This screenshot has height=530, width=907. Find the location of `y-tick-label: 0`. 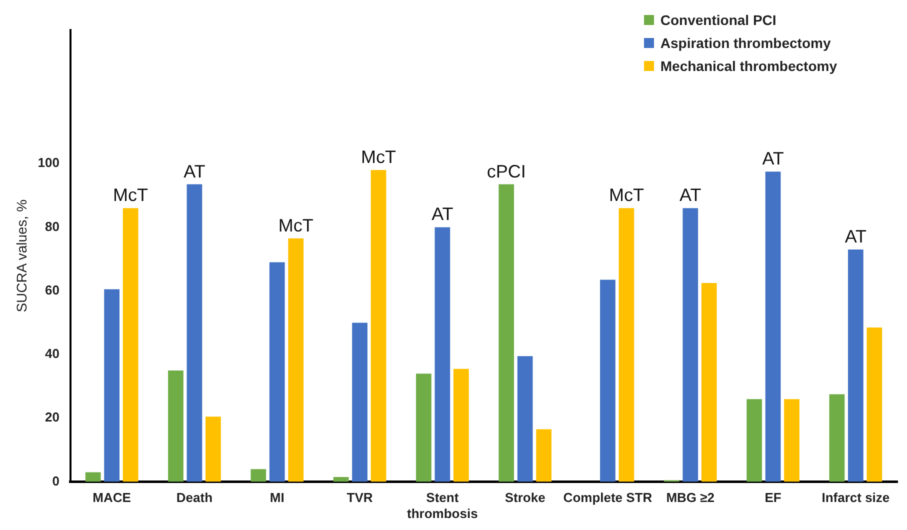

y-tick-label: 0 is located at coordinates (56, 480).